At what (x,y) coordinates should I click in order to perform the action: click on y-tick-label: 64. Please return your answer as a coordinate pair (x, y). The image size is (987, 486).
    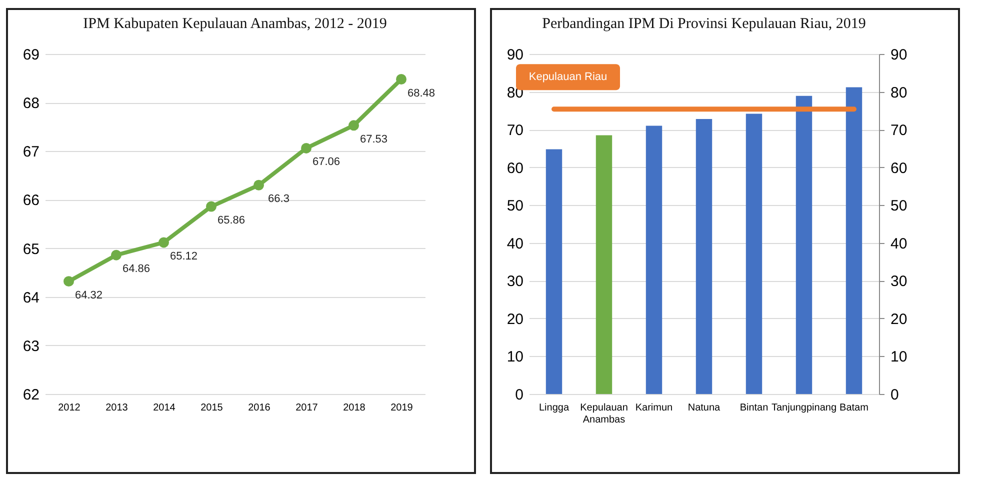
    Looking at the image, I should click on (31, 297).